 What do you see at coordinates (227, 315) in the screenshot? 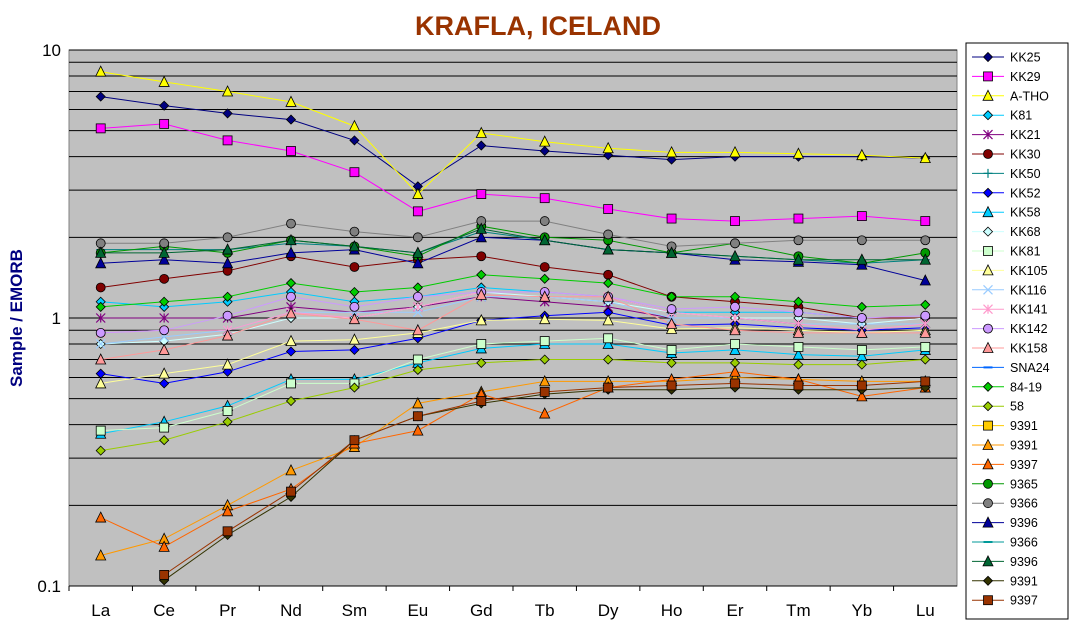
I see `point-14-pr` at bounding box center [227, 315].